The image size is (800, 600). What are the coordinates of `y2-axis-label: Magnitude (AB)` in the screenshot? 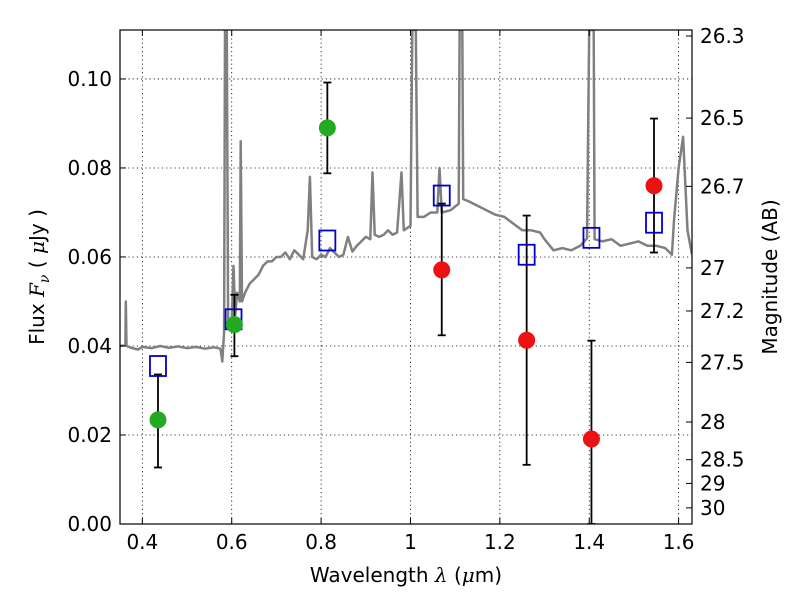 It's located at (770, 276).